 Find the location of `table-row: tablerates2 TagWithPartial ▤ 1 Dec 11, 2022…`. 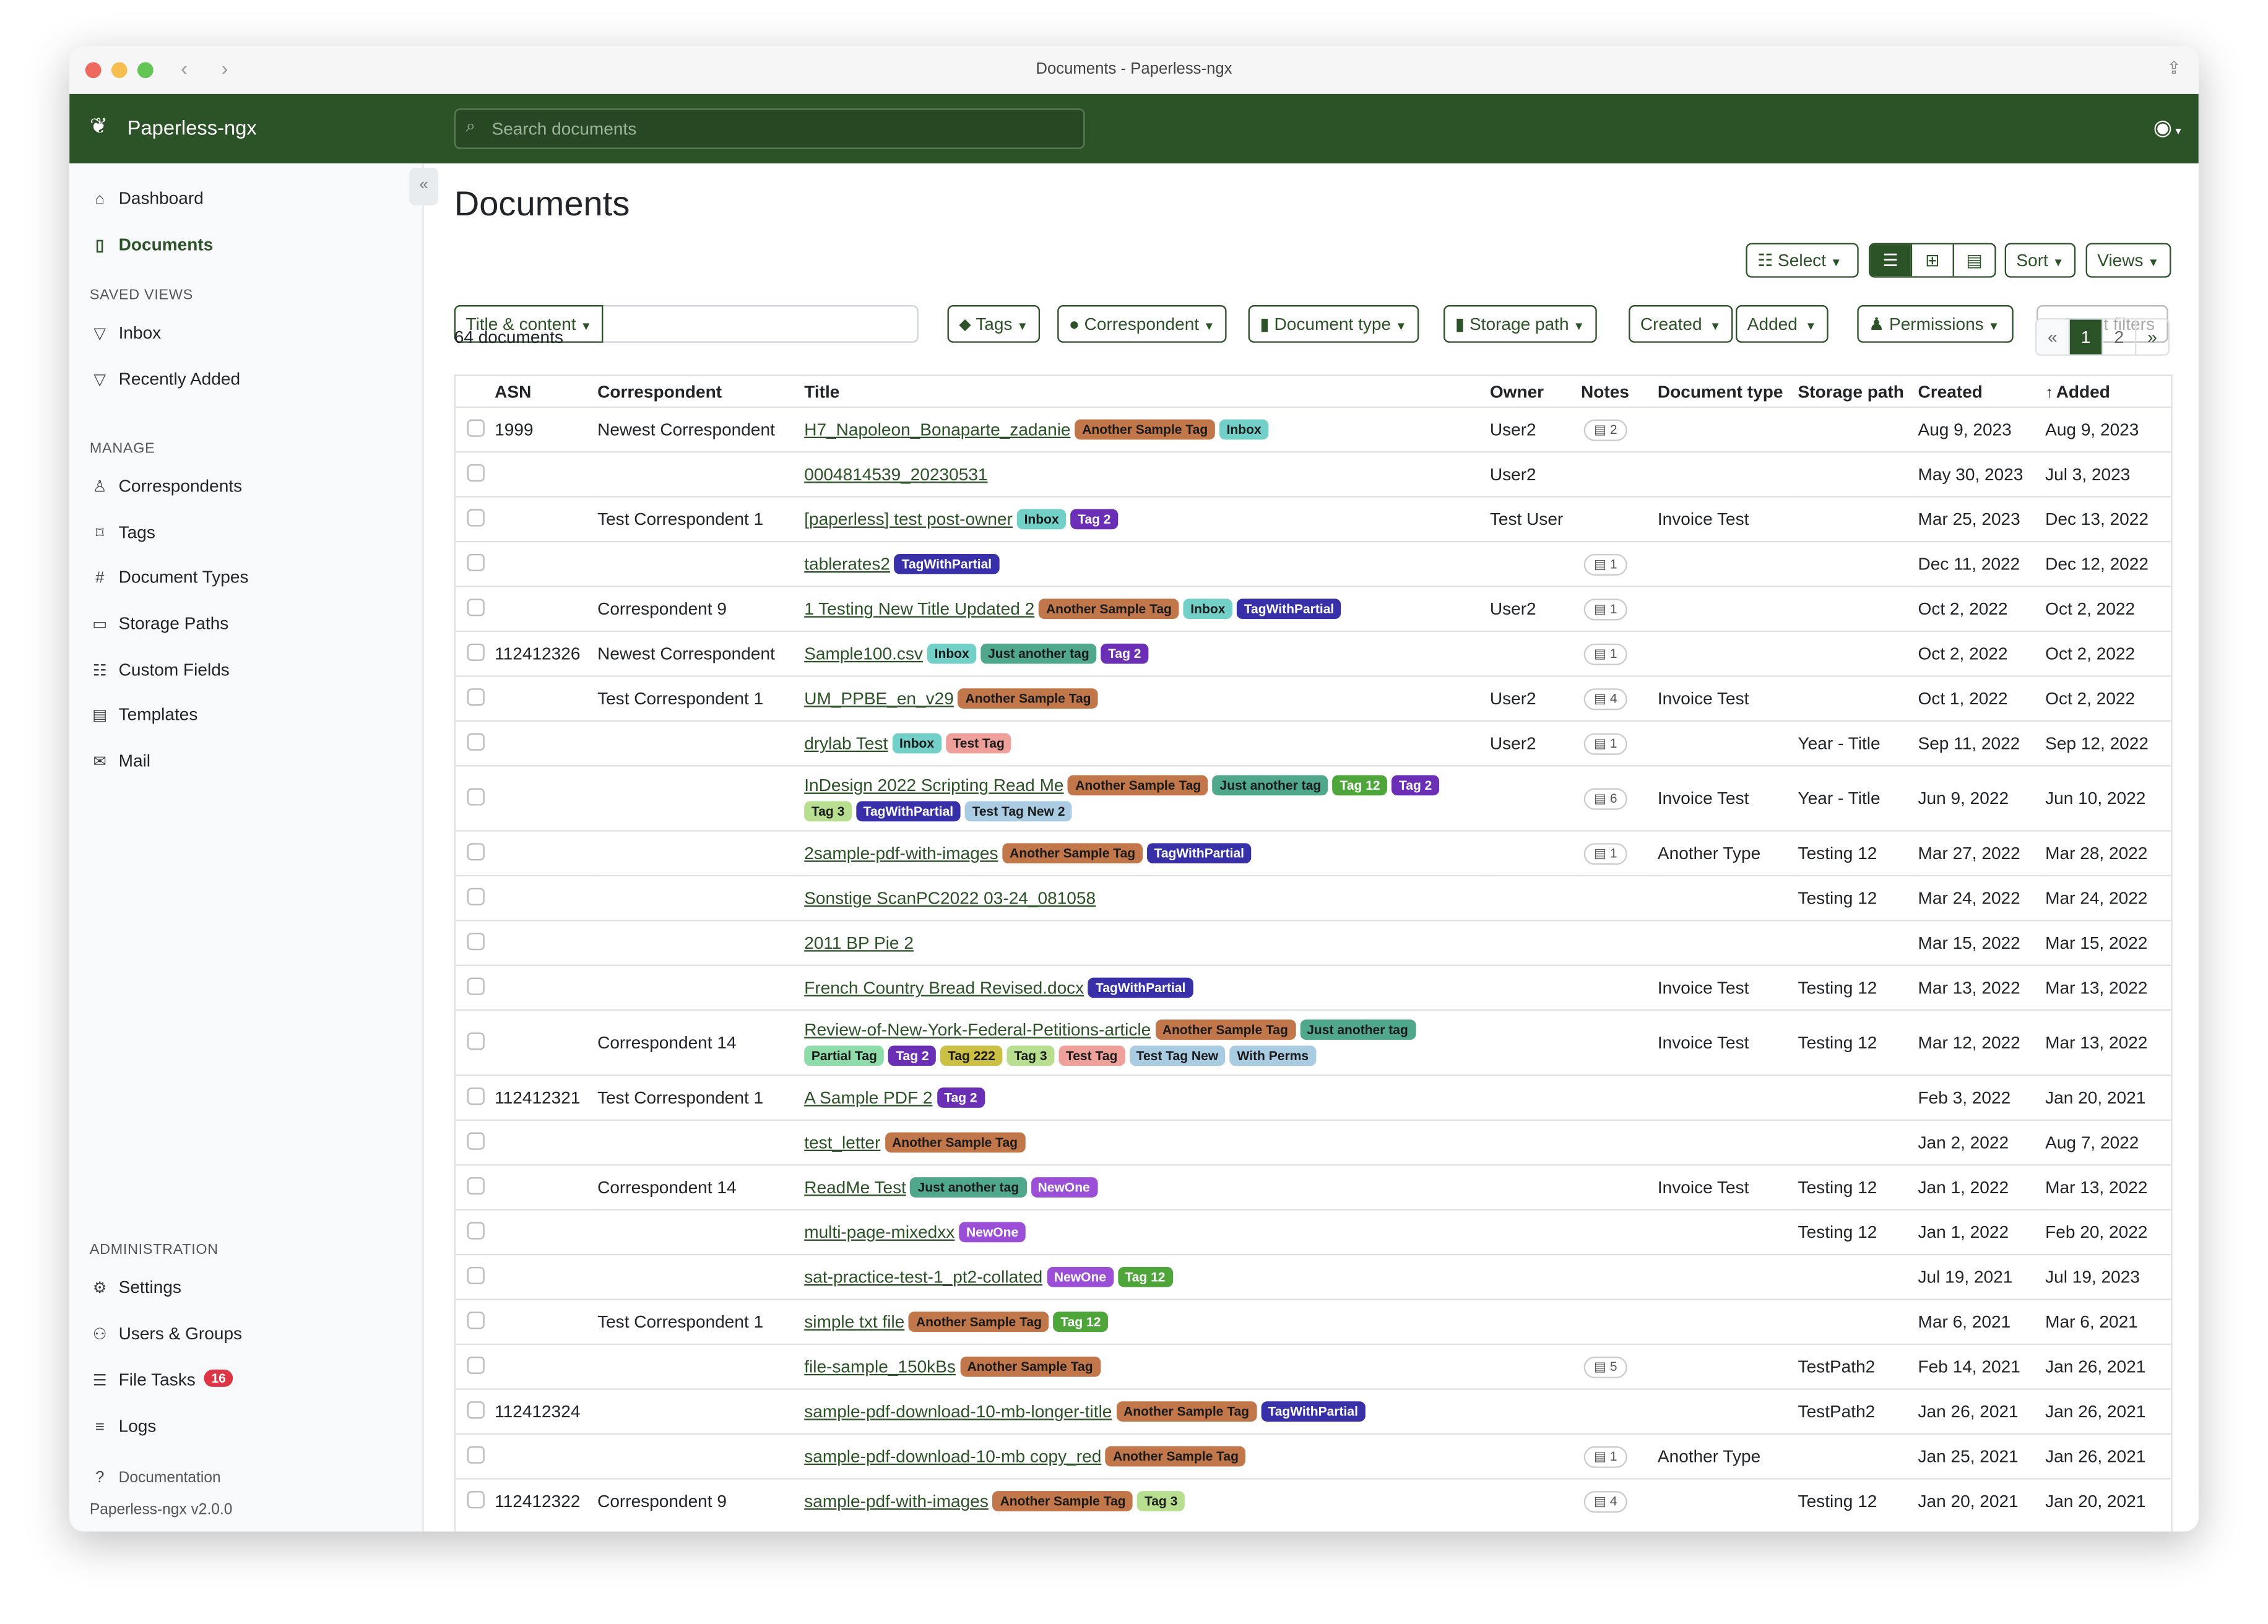

table-row: tablerates2 TagWithPartial ▤ 1 Dec 11, 2022… is located at coordinates (1313, 563).